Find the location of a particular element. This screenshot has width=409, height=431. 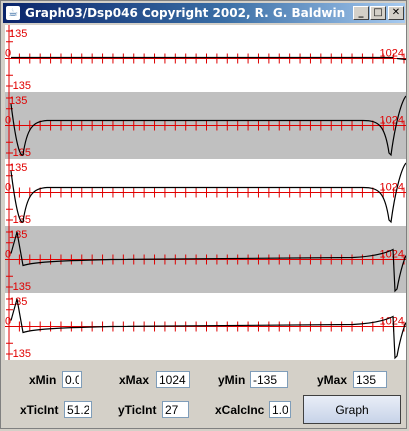

minimize-button: _ is located at coordinates (361, 13).